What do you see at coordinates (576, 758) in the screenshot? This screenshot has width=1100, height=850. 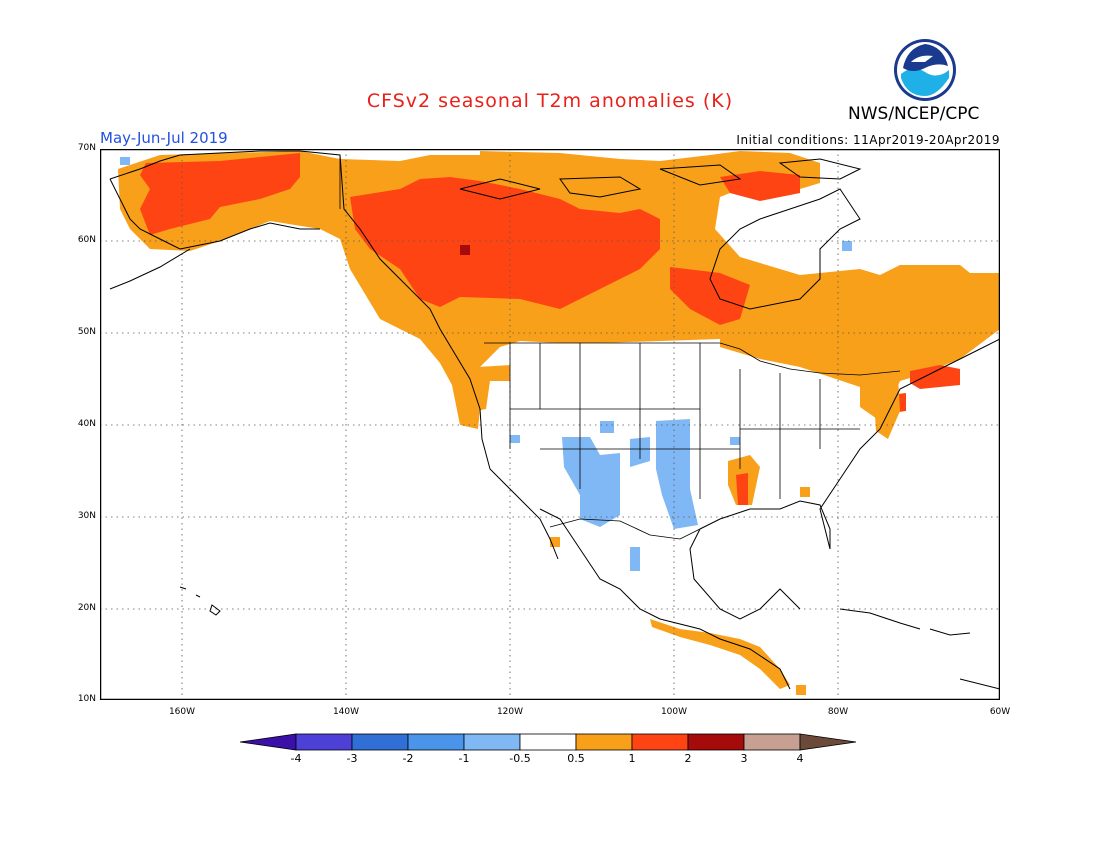 I see `colorbar-label: 0.5` at bounding box center [576, 758].